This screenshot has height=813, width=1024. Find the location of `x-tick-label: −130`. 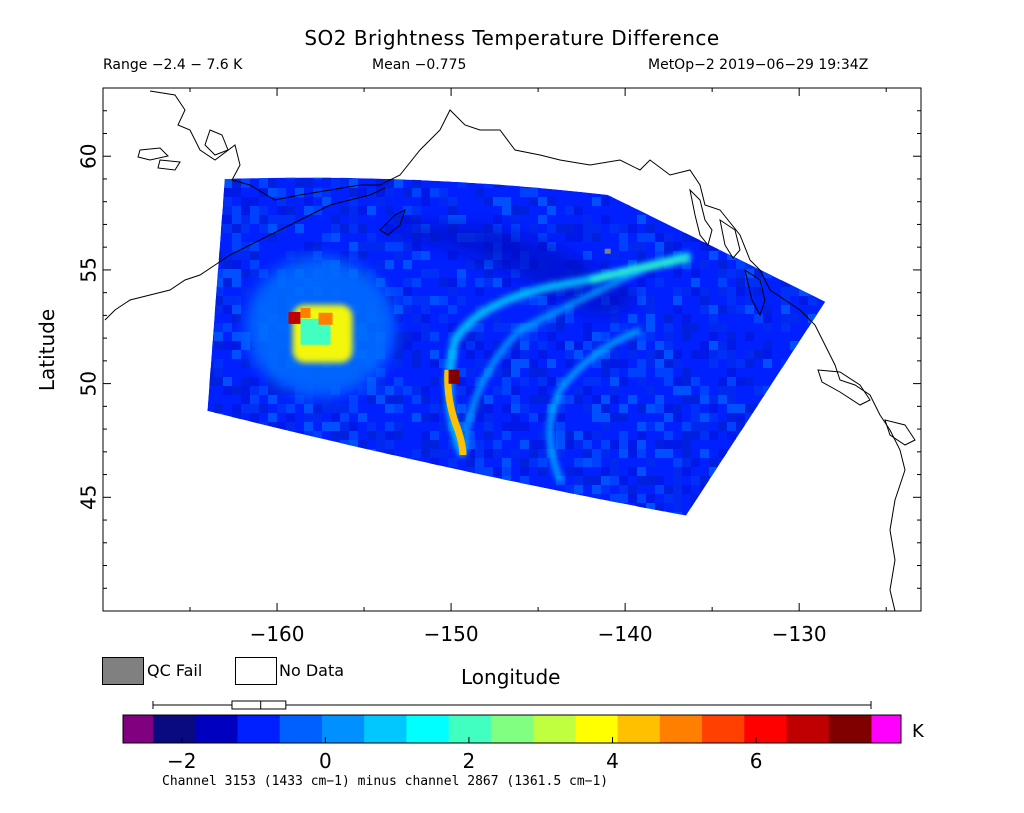

x-tick-label: −130 is located at coordinates (799, 634).